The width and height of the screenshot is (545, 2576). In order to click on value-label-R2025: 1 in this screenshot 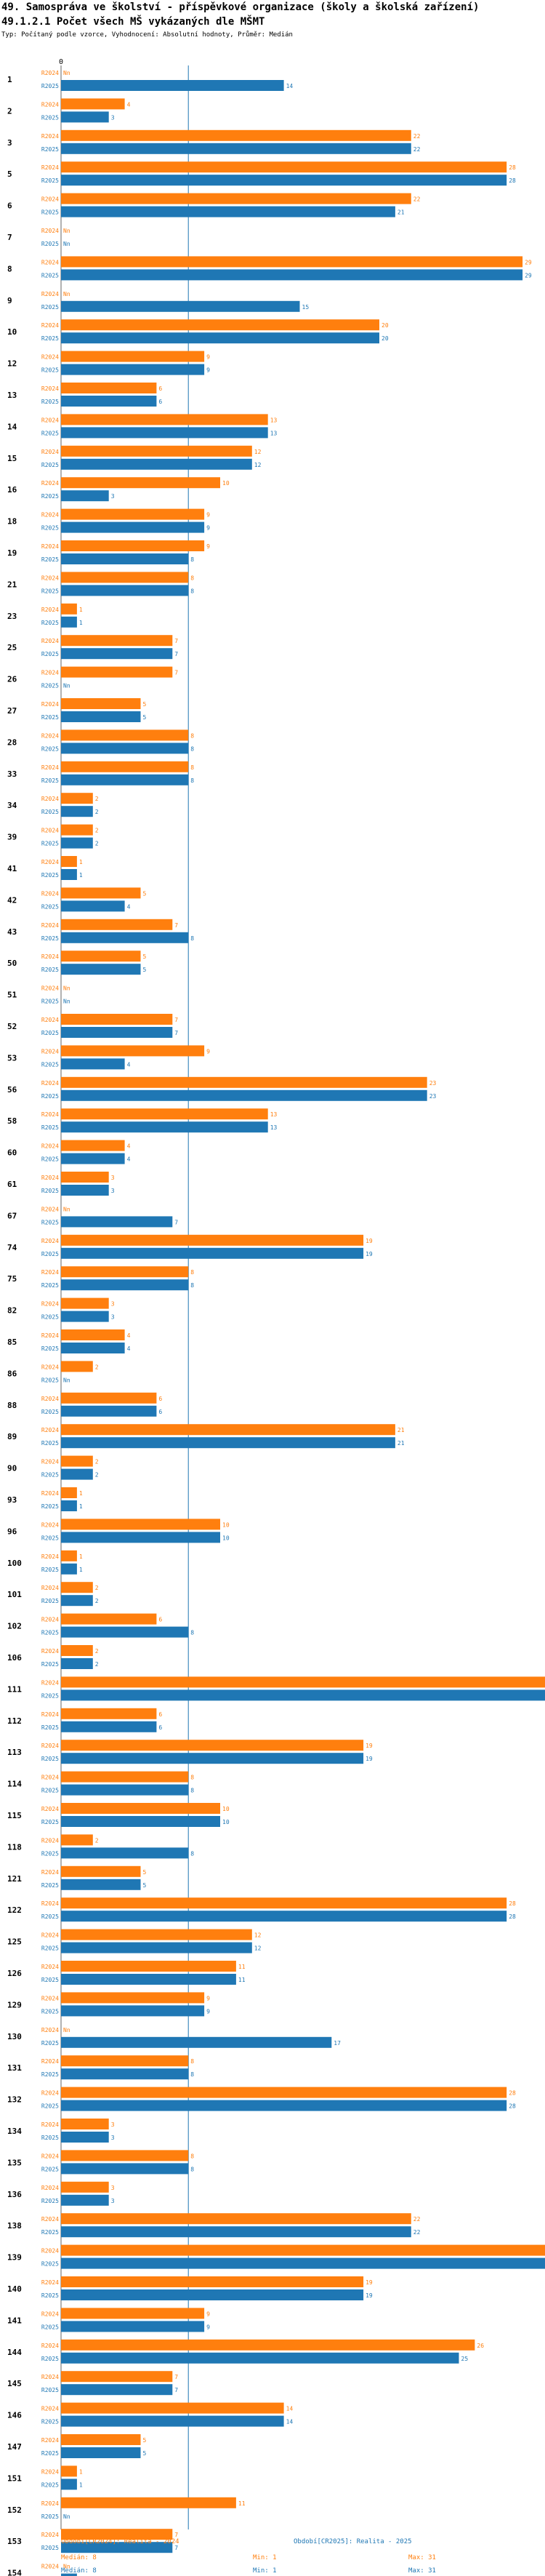, I will do `click(81, 2484)`.